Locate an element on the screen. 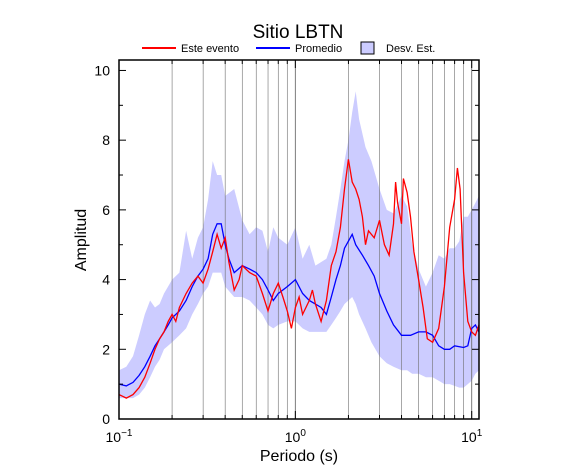 This screenshot has height=475, width=586. legend: Este evento Promedio Desv. Est. is located at coordinates (288, 48).